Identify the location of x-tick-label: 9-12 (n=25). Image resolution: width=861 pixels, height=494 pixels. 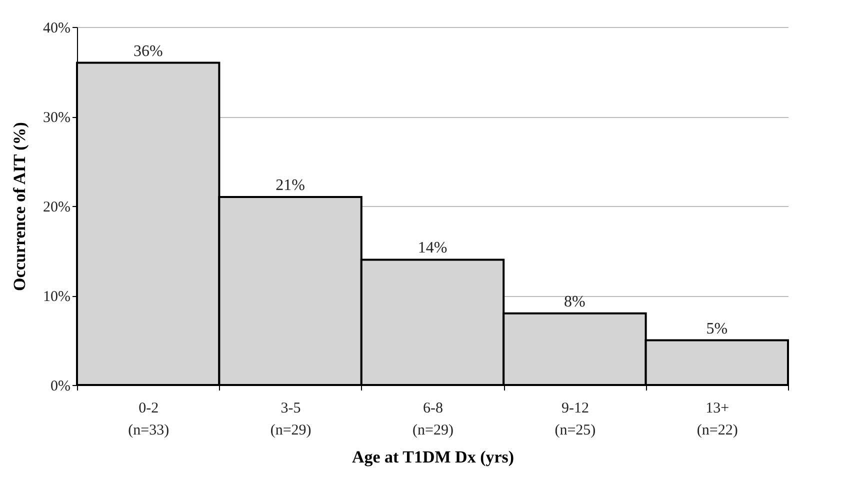
(575, 419).